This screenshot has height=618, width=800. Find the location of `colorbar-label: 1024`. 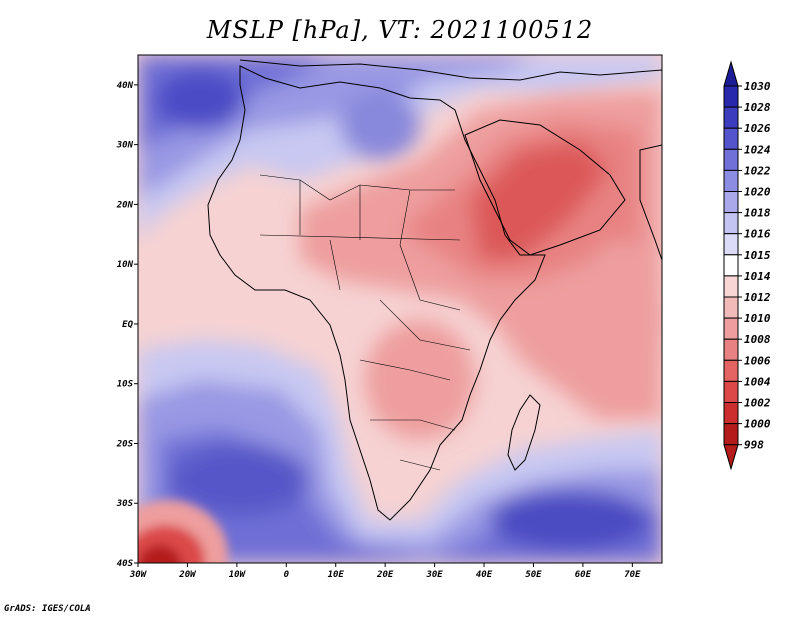

colorbar-label: 1024 is located at coordinates (757, 149).